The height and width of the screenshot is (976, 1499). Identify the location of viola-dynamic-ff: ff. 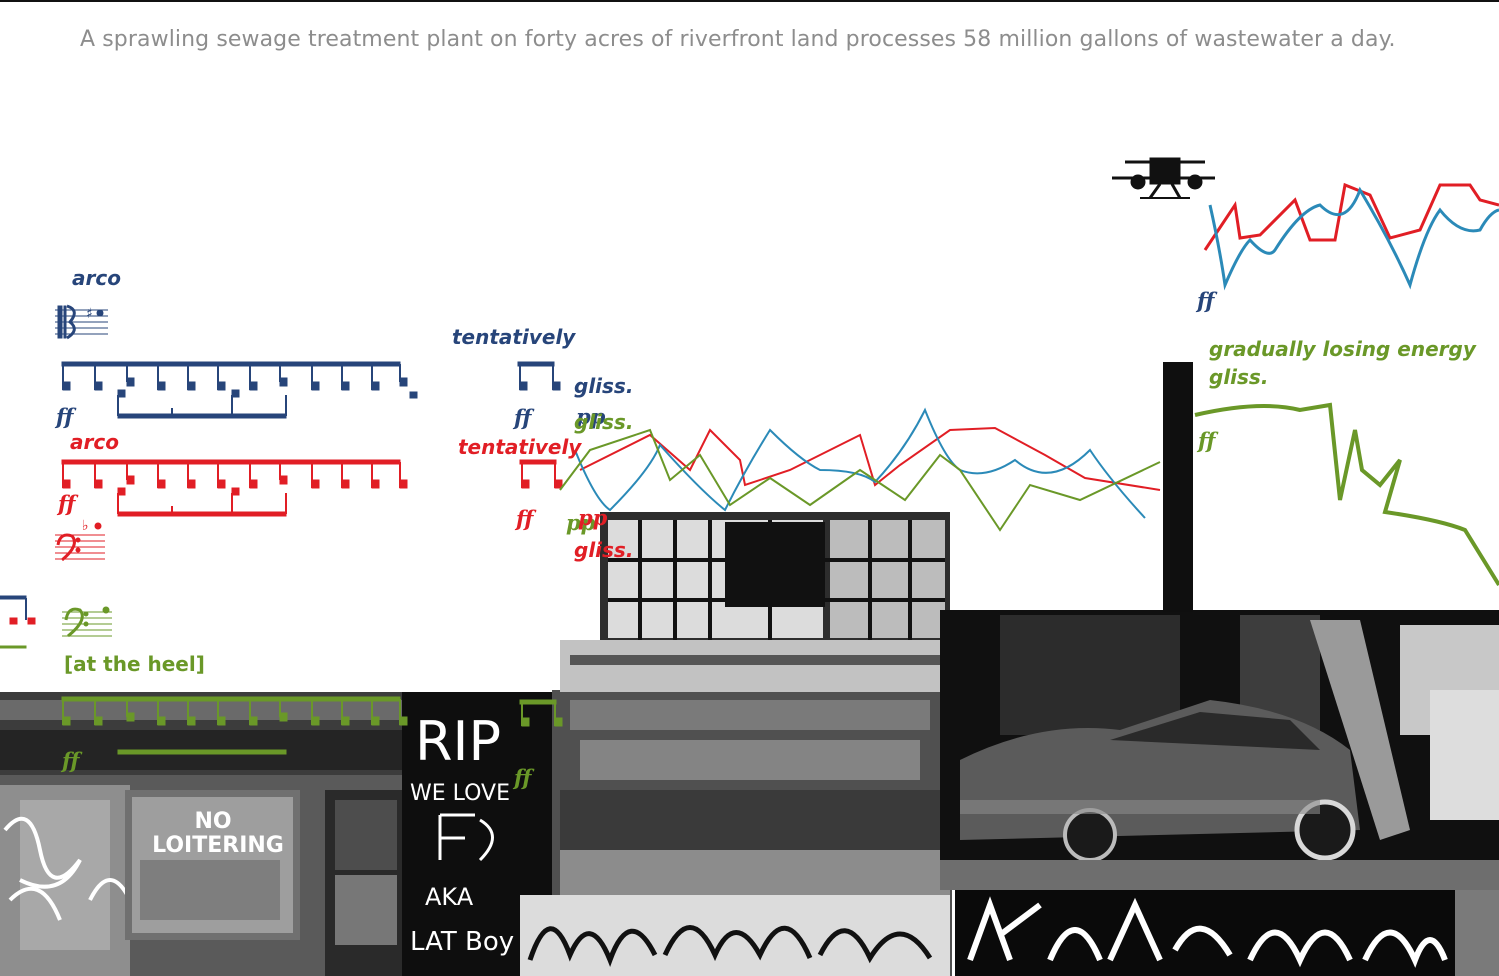
(65, 416).